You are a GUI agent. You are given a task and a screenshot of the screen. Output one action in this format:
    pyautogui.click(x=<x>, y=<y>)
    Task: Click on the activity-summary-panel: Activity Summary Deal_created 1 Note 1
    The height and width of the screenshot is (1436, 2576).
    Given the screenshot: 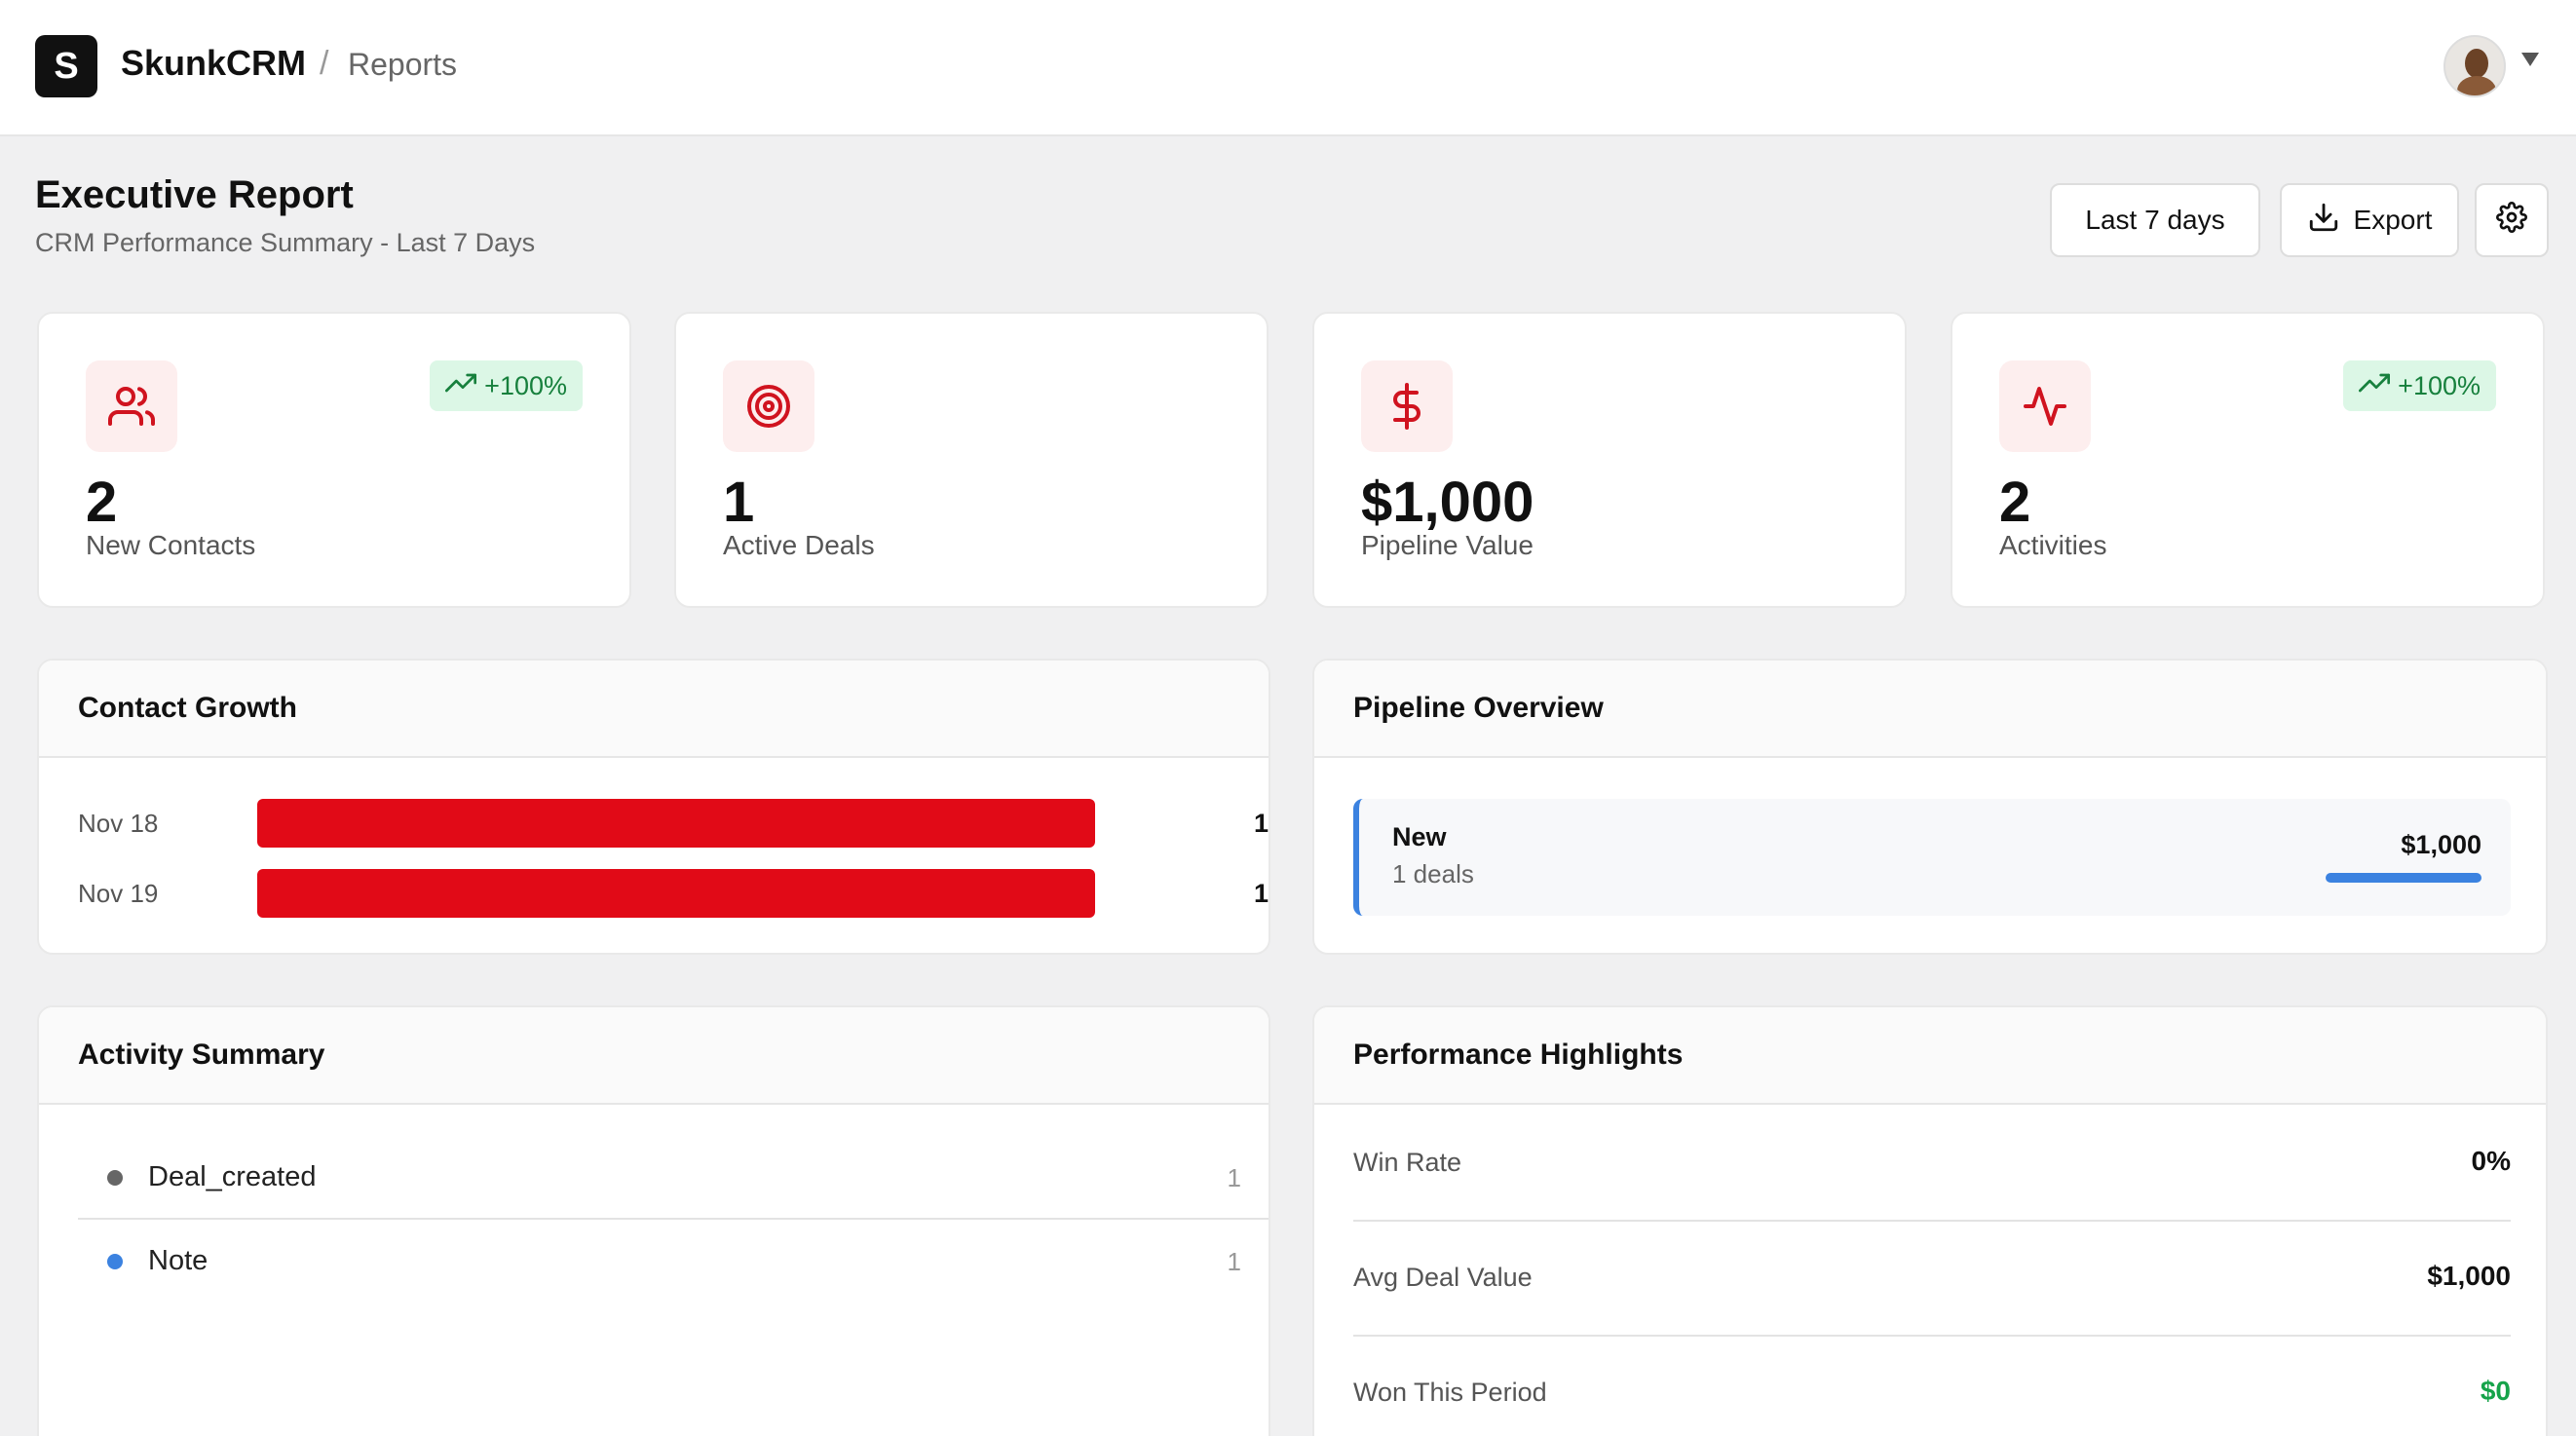 What is the action you would take?
    pyautogui.click(x=653, y=1220)
    